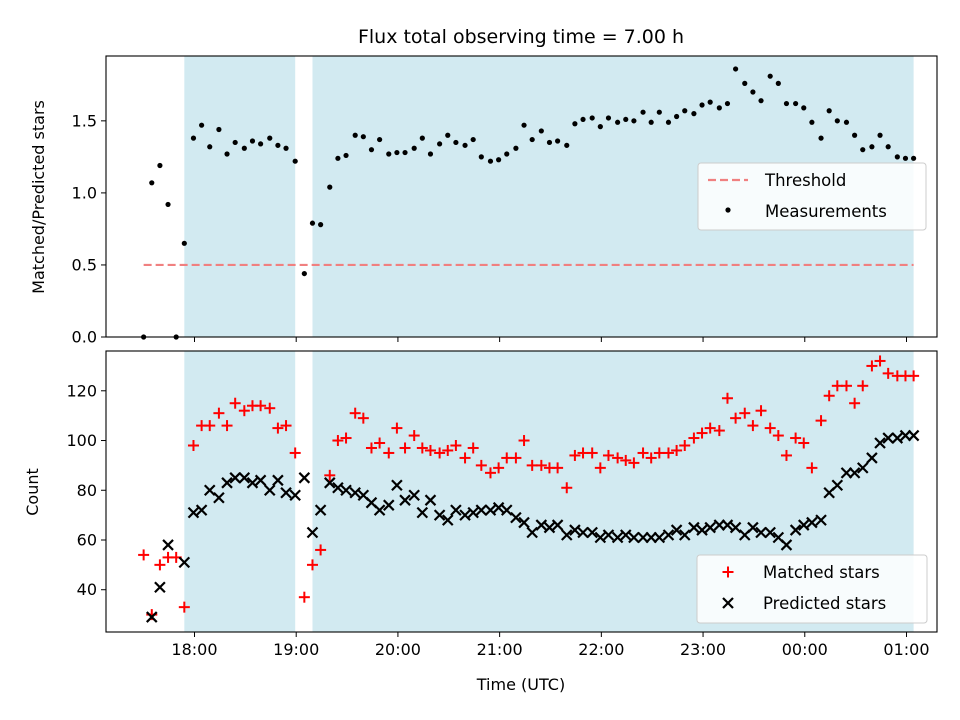 This screenshot has height=720, width=960. Describe the element at coordinates (703, 649) in the screenshot. I see `x-tick-label: 23:00` at that location.